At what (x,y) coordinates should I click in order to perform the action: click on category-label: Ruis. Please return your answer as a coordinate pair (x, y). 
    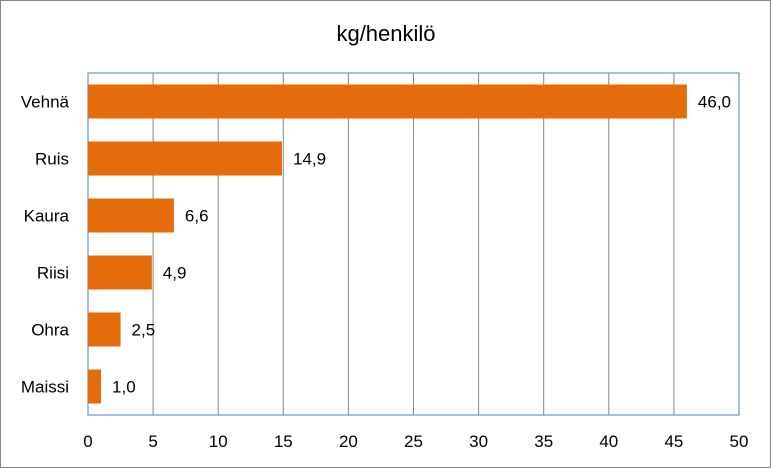
    Looking at the image, I should click on (52, 159).